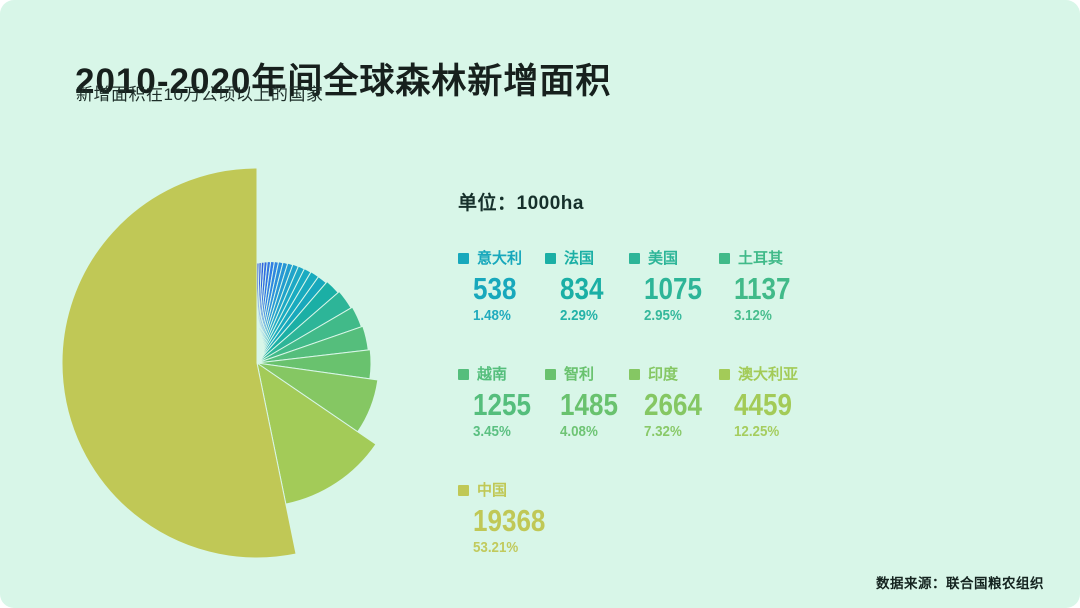 Image resolution: width=1080 pixels, height=608 pixels. Describe the element at coordinates (343, 82) in the screenshot. I see `page-title: 2010-2020年间全球森林新增面积` at that location.